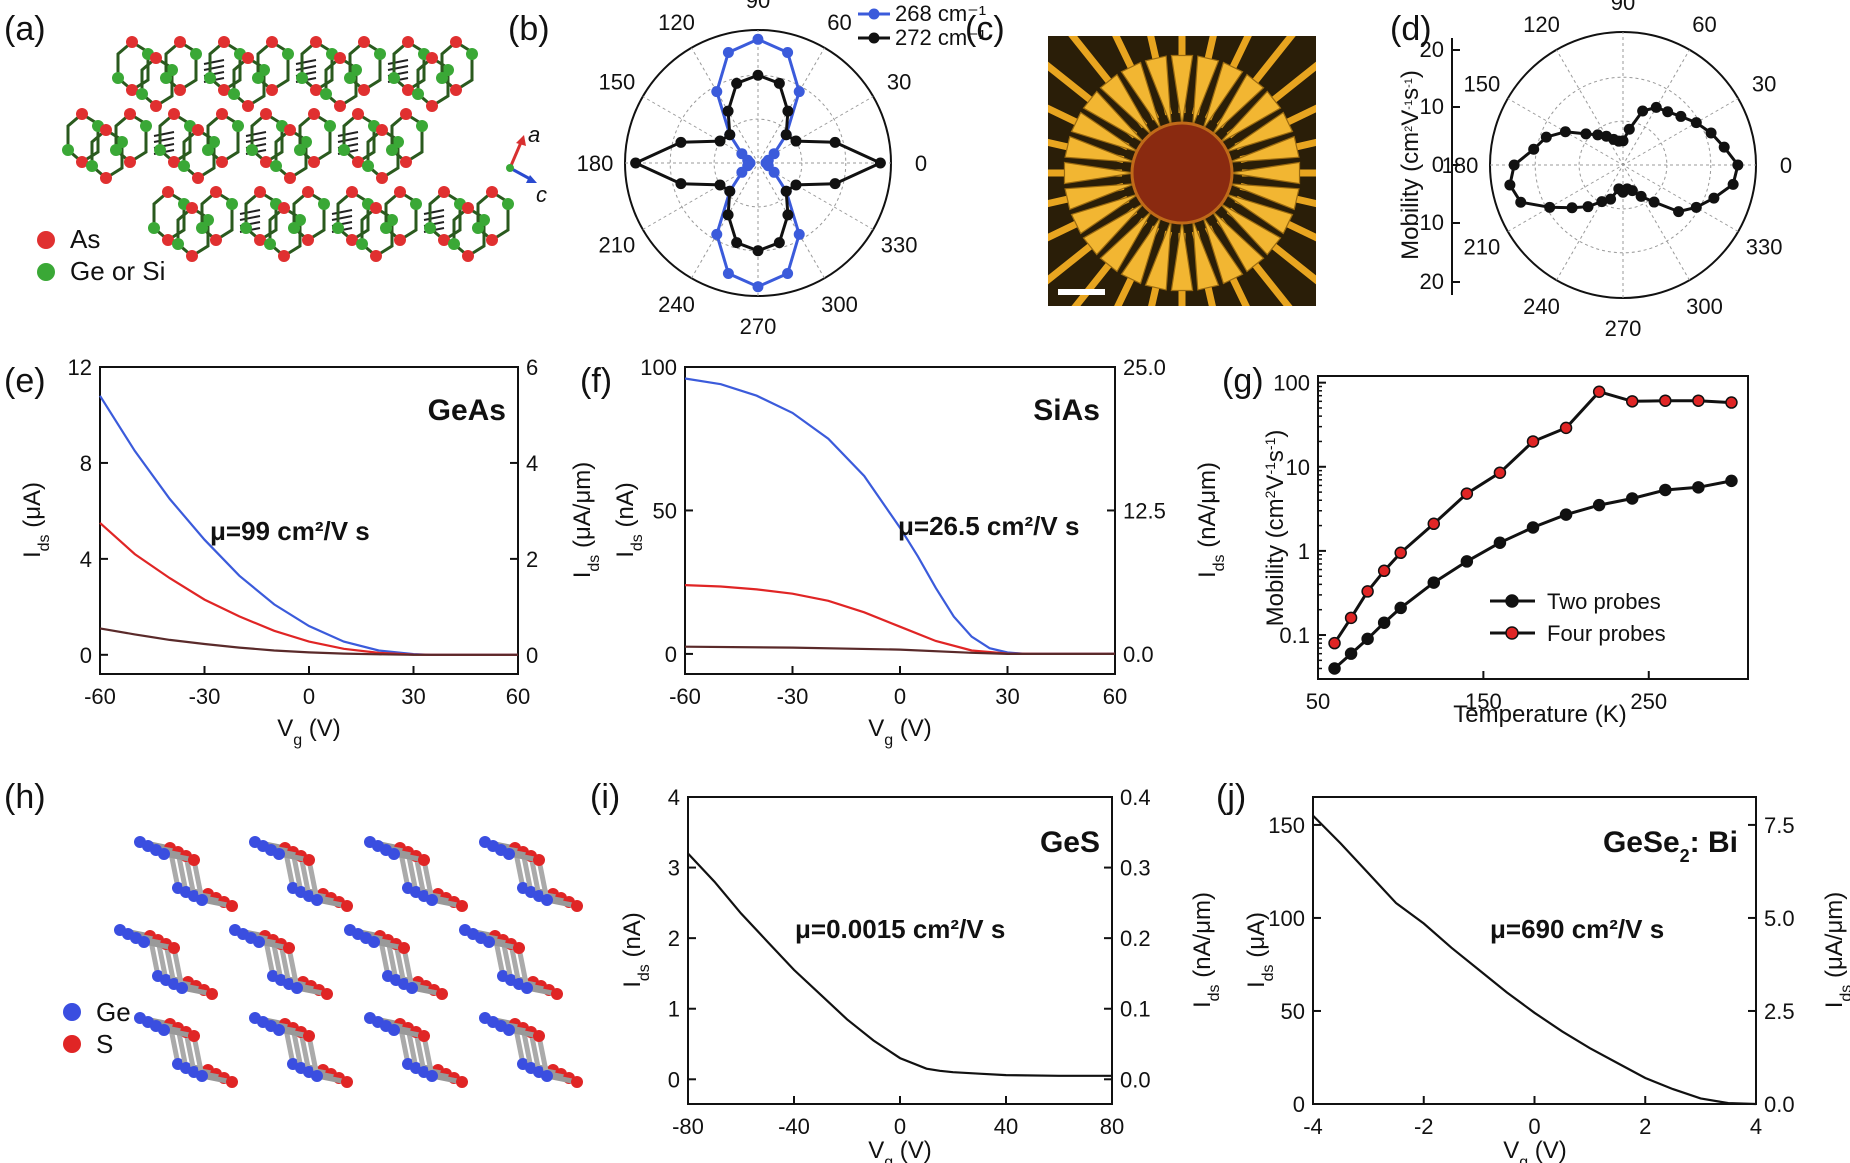 This screenshot has height=1163, width=1850. Describe the element at coordinates (595, 163) in the screenshot. I see `angle-tick-label: 180` at that location.